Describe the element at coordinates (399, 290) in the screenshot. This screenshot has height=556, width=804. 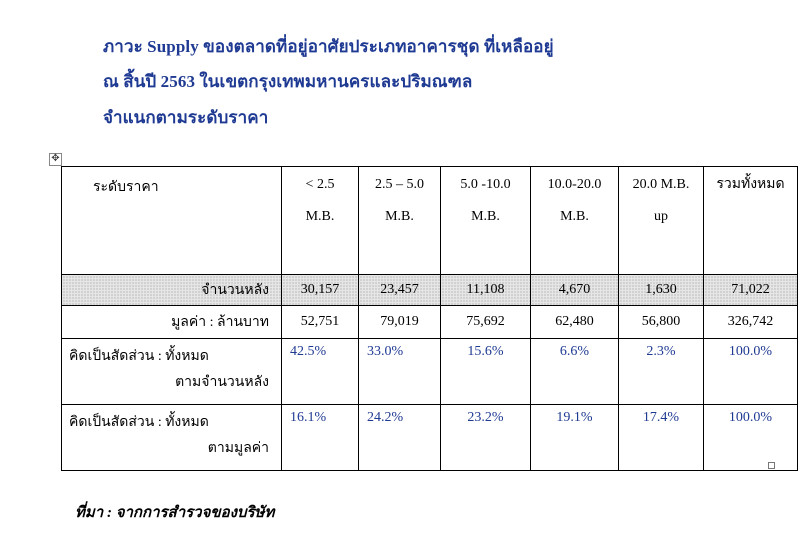
I see `units-cell: 23,457` at that location.